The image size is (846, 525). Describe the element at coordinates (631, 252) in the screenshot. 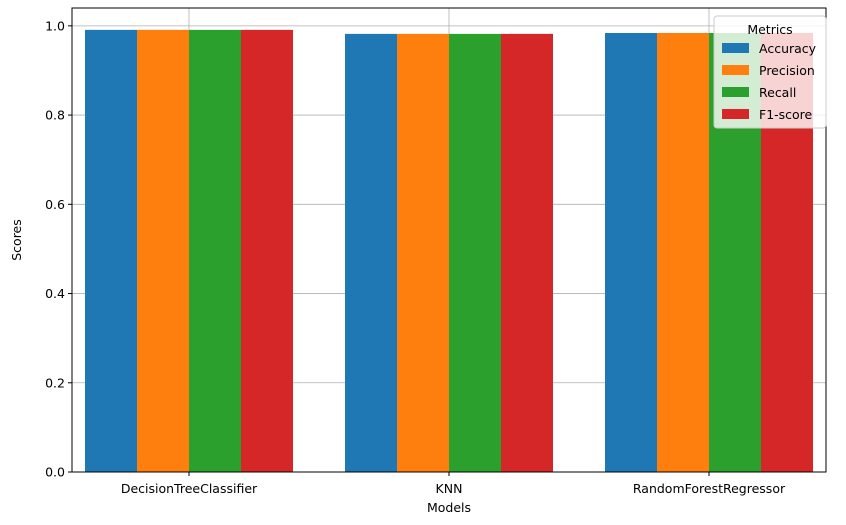

I see `bar-accuracy-randomforestregressor` at that location.